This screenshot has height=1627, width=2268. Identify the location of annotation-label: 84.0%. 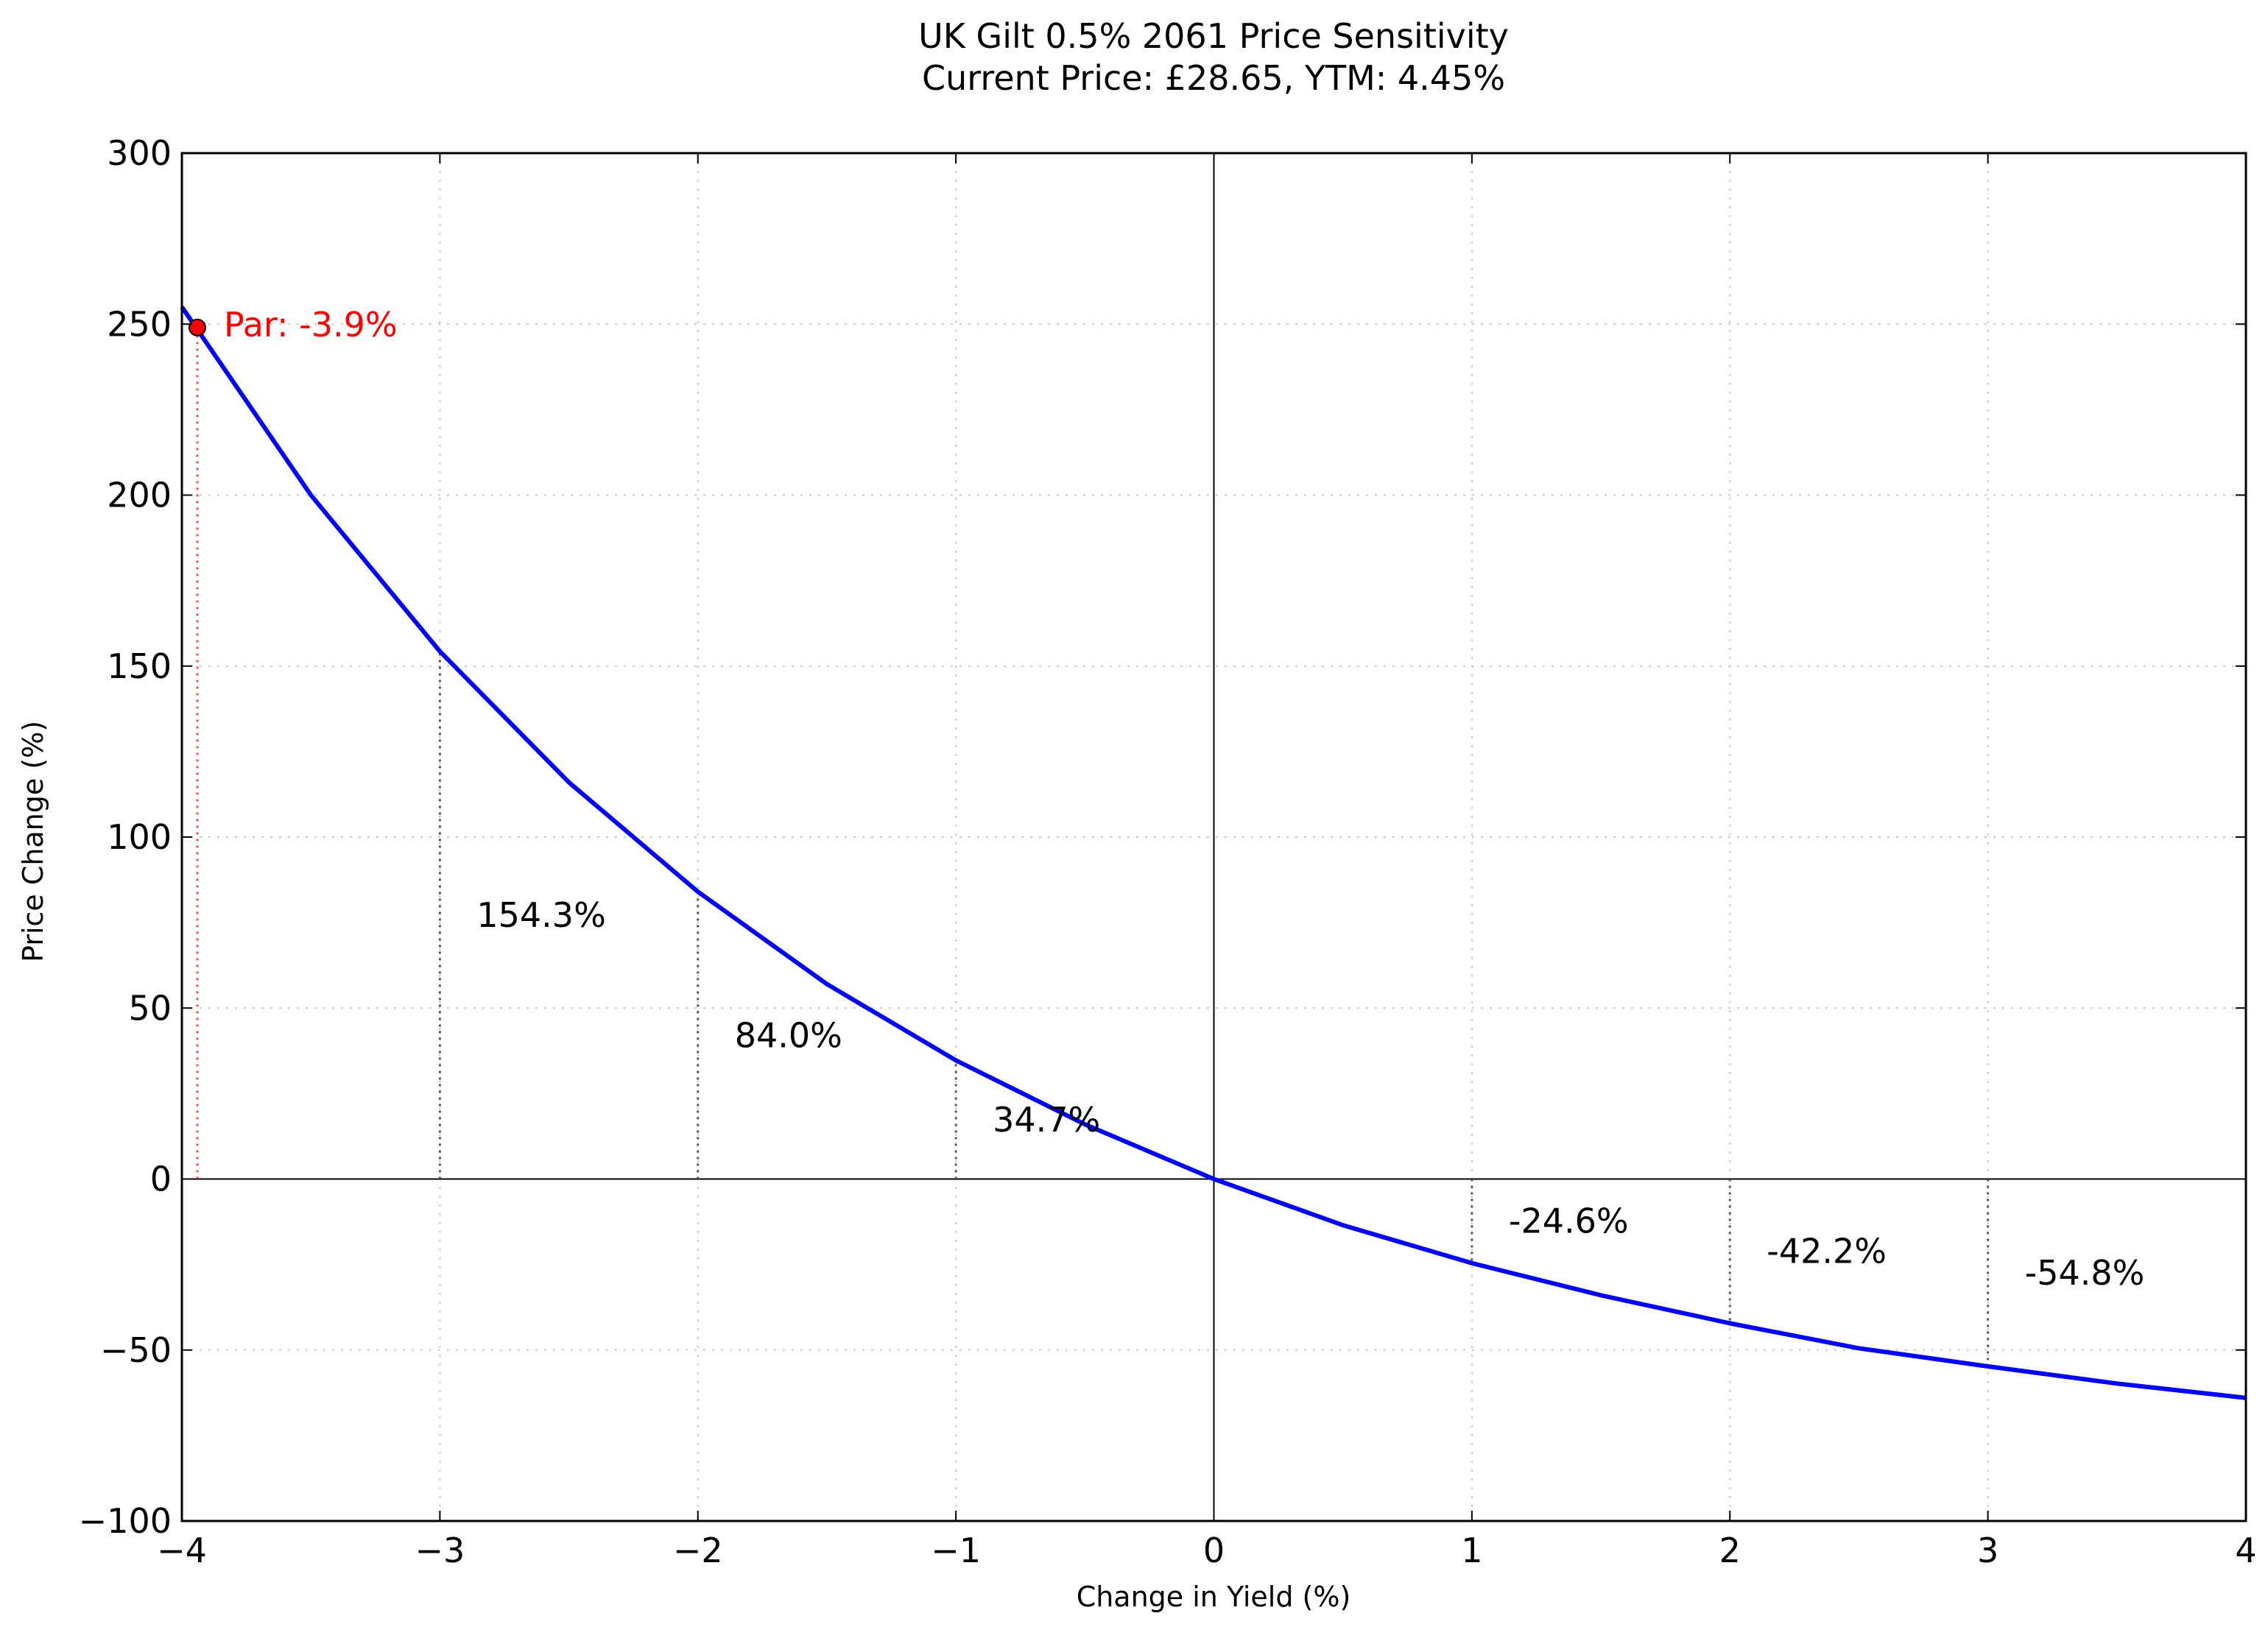
(788, 1035).